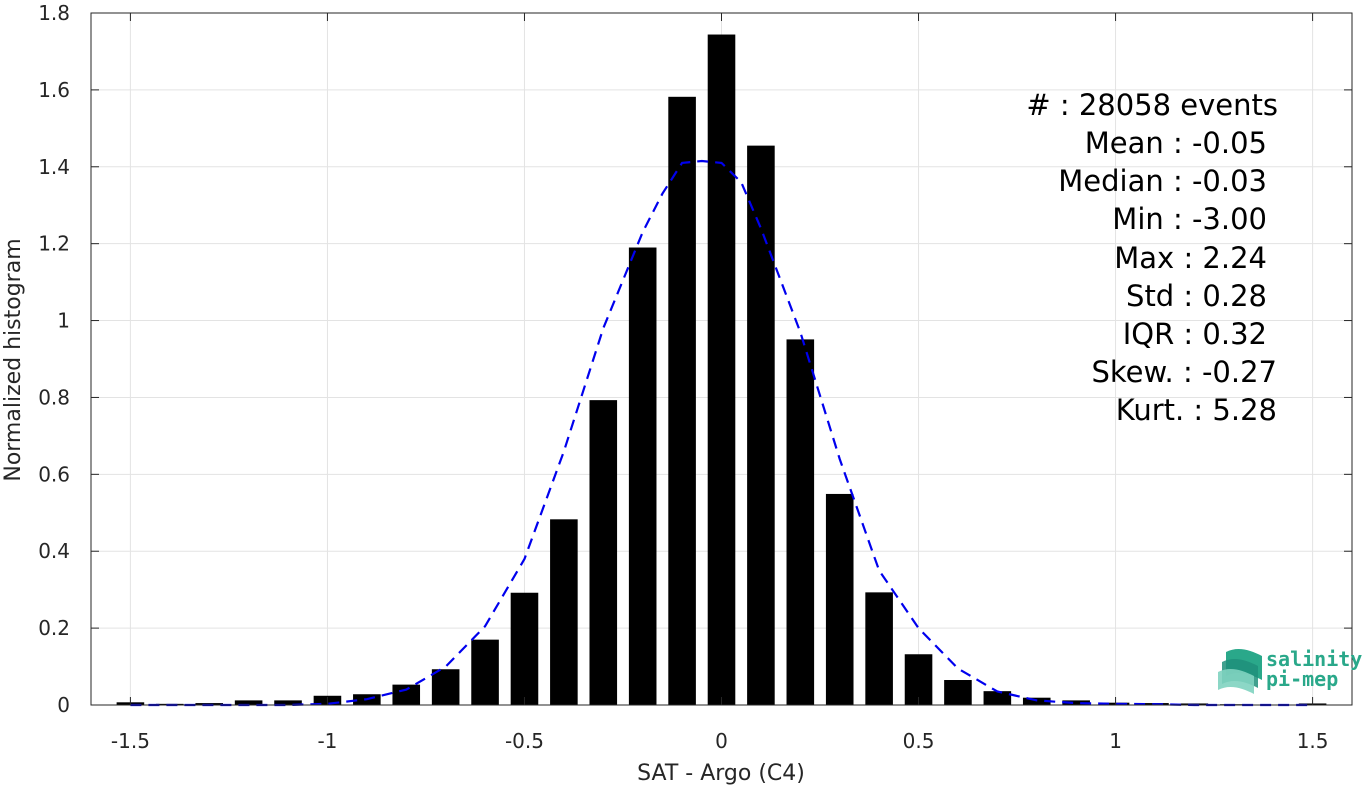 The height and width of the screenshot is (787, 1367). Describe the element at coordinates (1313, 741) in the screenshot. I see `x-tick-label: 1.5` at that location.